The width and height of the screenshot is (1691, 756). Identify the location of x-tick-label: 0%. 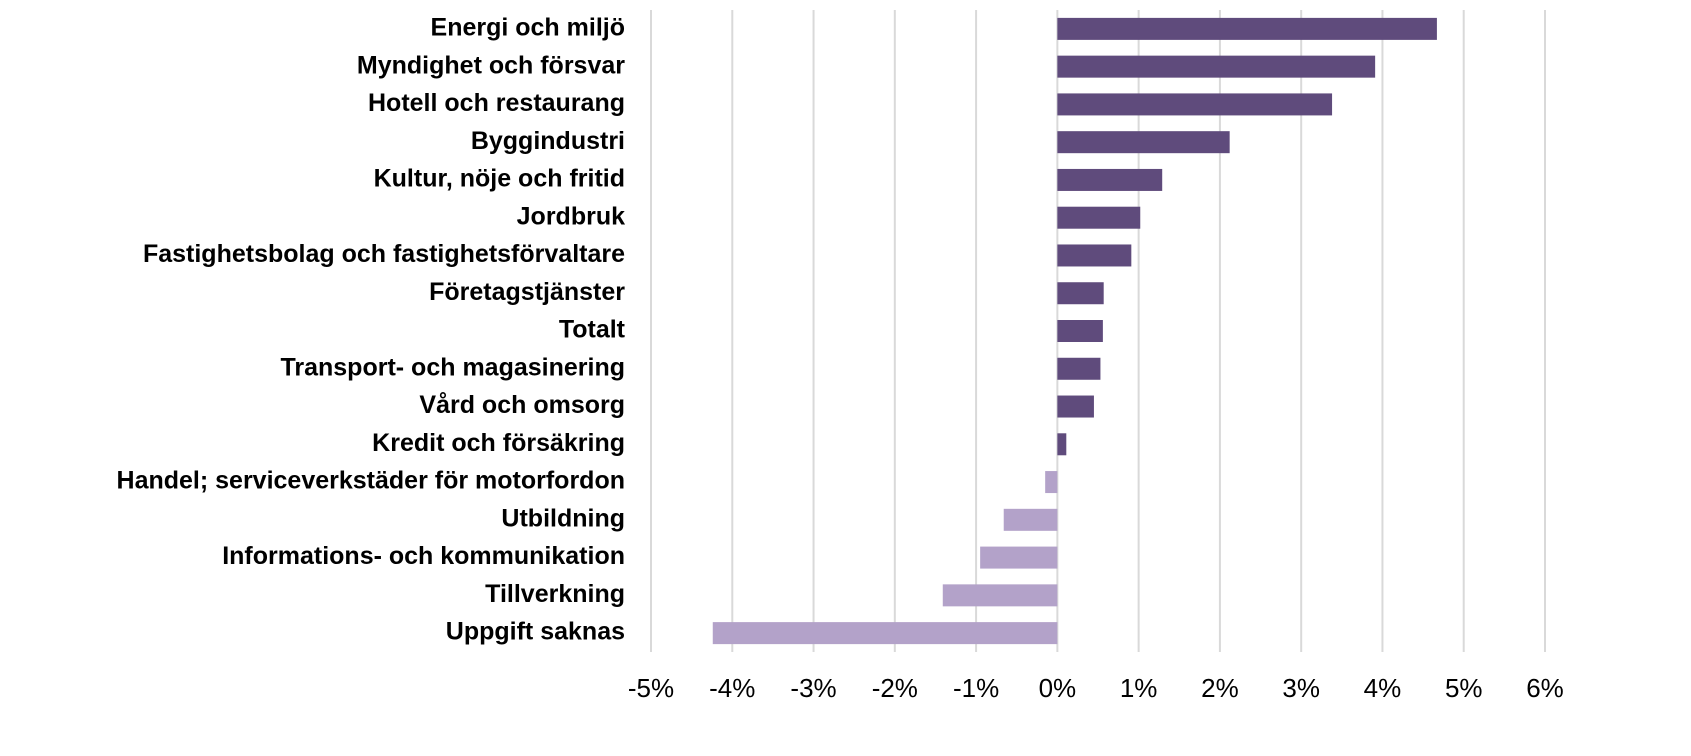
(1058, 688).